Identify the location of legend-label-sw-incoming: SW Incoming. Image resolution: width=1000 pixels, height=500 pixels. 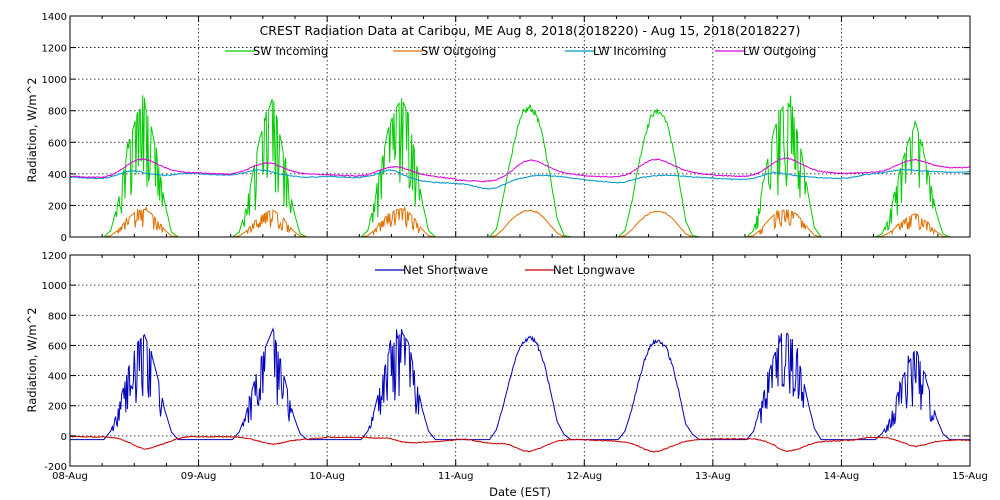
(290, 51).